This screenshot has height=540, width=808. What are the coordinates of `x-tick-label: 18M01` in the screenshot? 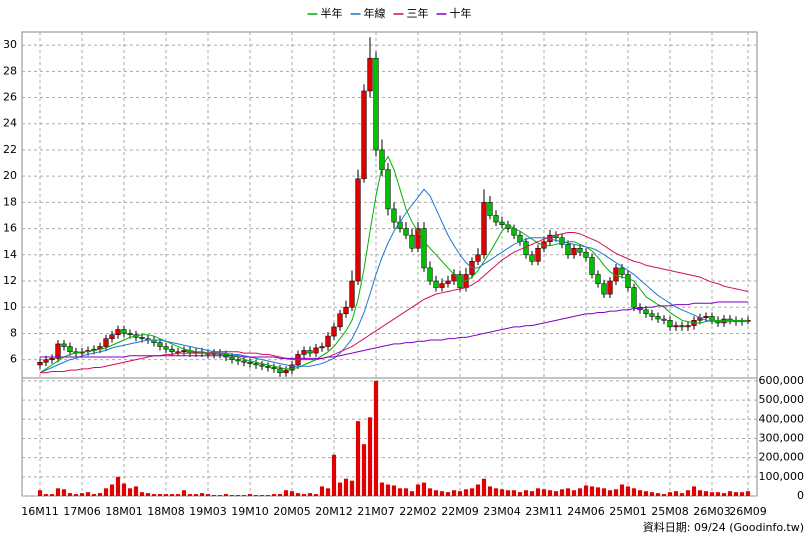 It's located at (124, 511).